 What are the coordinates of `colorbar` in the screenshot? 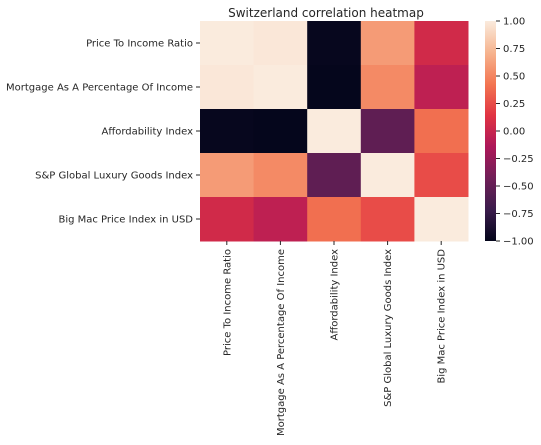 It's located at (490, 131).